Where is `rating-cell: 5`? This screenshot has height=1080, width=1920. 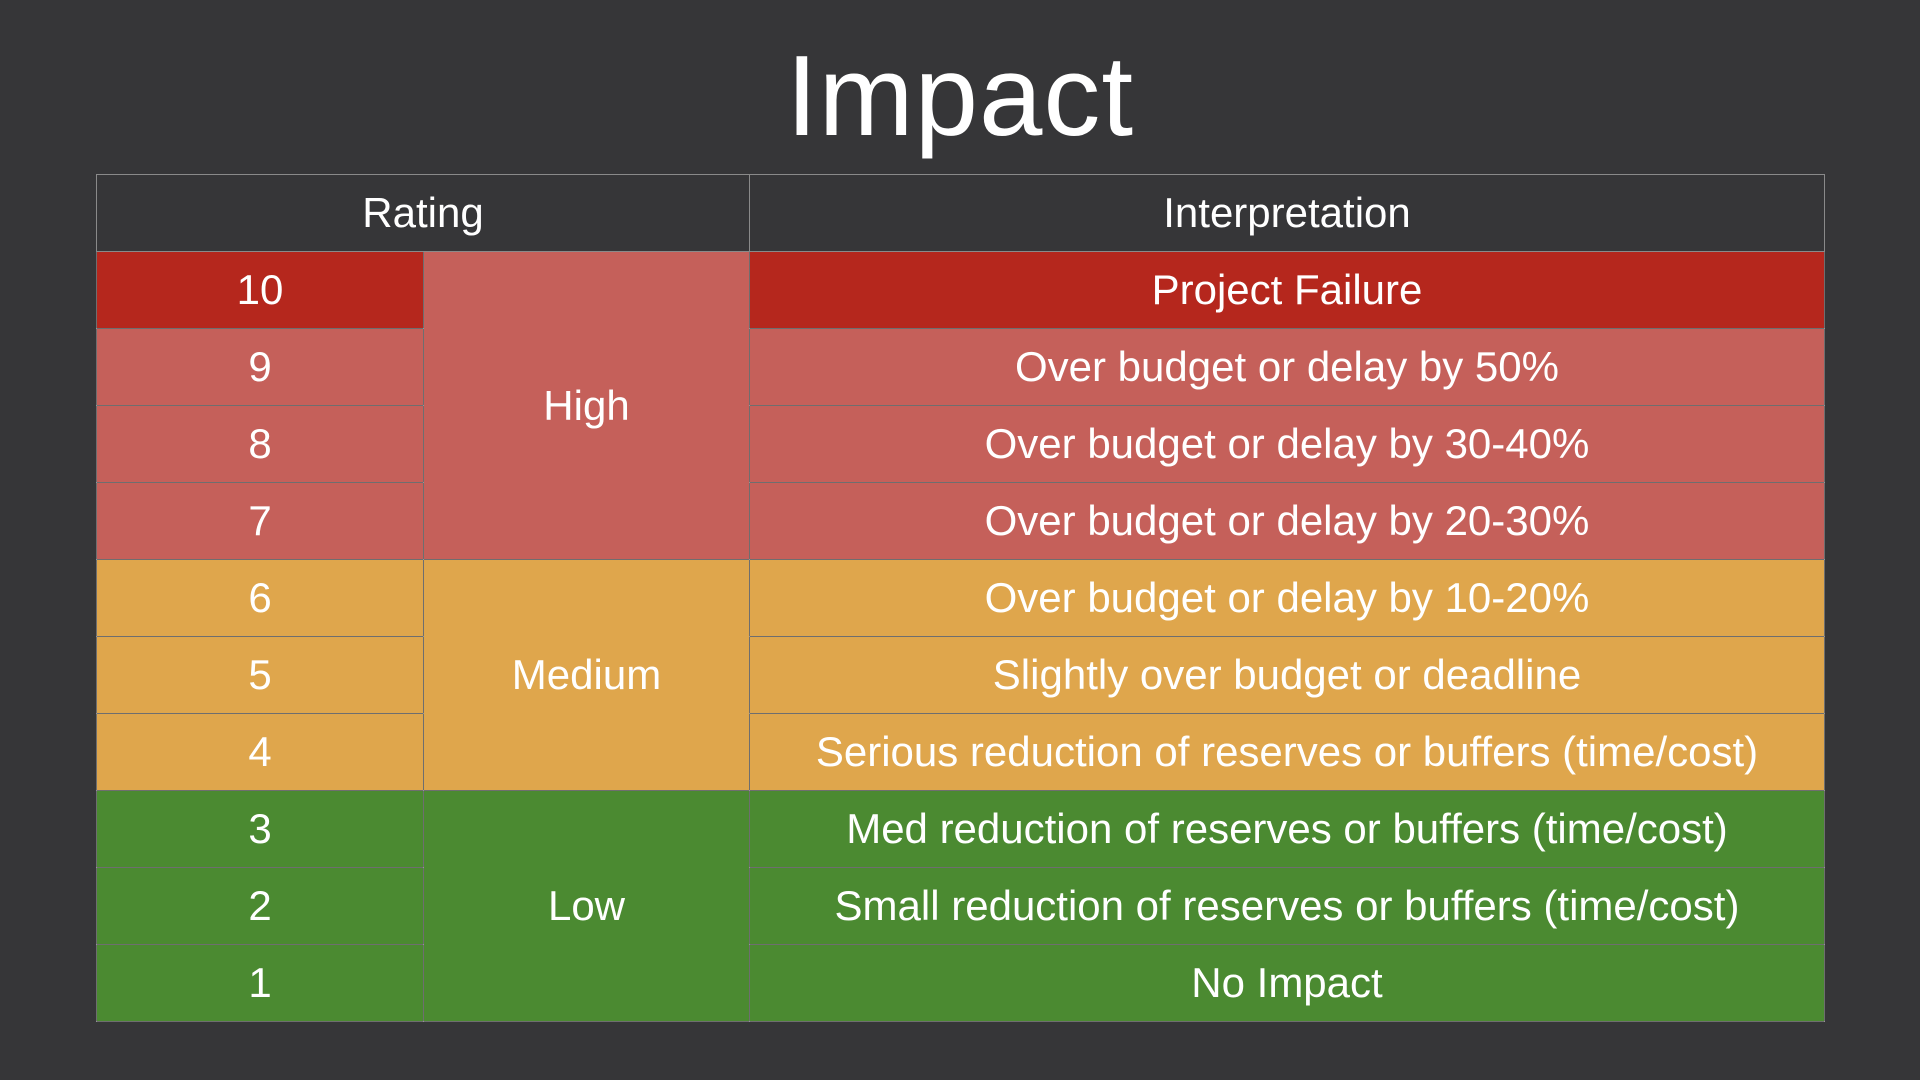 rating-cell: 5 is located at coordinates (260, 675).